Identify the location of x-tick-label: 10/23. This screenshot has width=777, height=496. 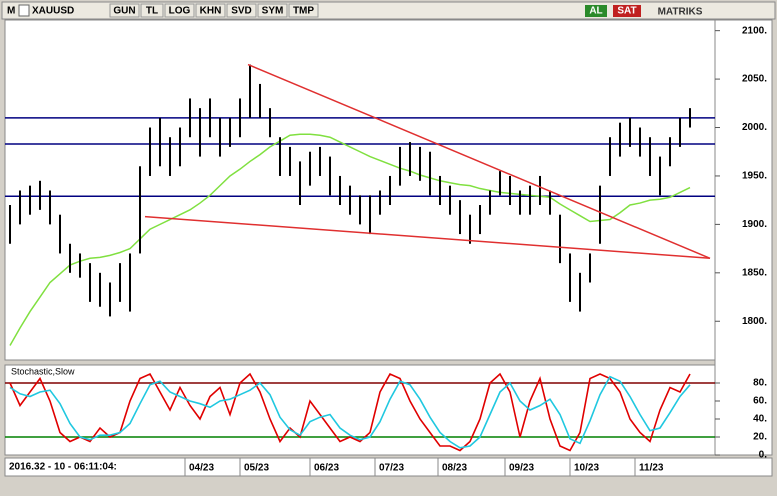
(586, 468).